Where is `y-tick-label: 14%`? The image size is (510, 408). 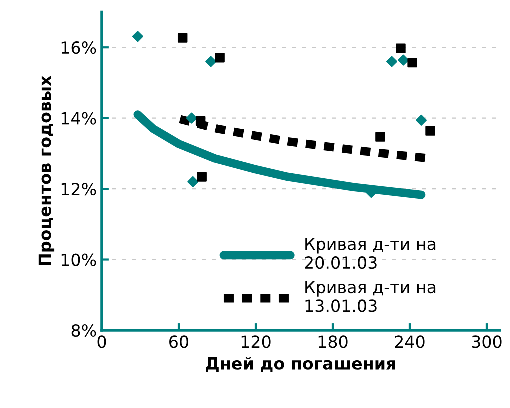
y-tick-label: 14% is located at coordinates (79, 118).